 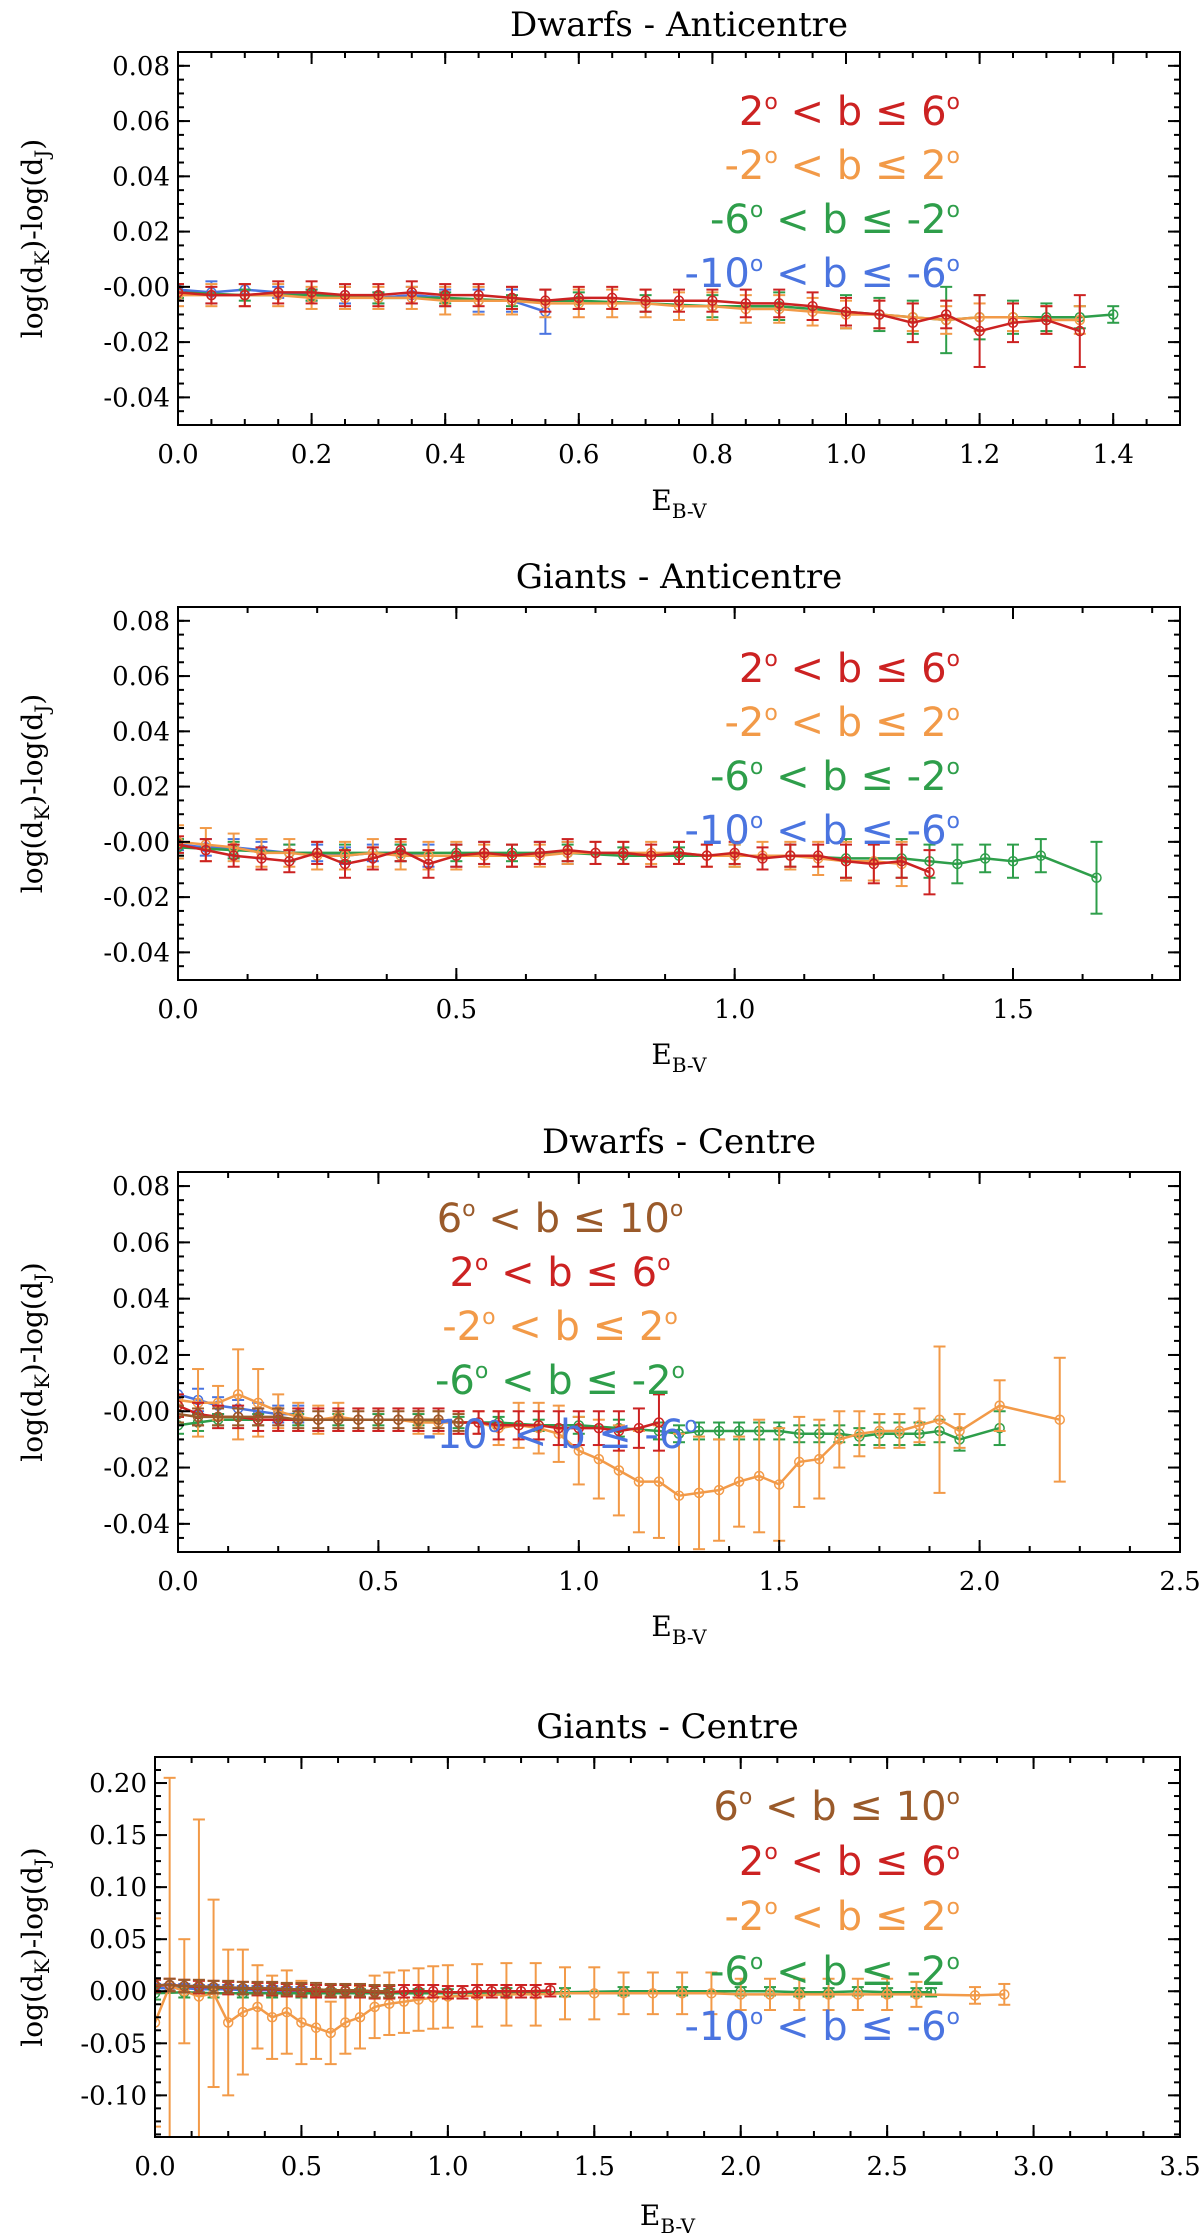 What do you see at coordinates (835, 220) in the screenshot?
I see `legend-entry: -6o < b ≤ -2o` at bounding box center [835, 220].